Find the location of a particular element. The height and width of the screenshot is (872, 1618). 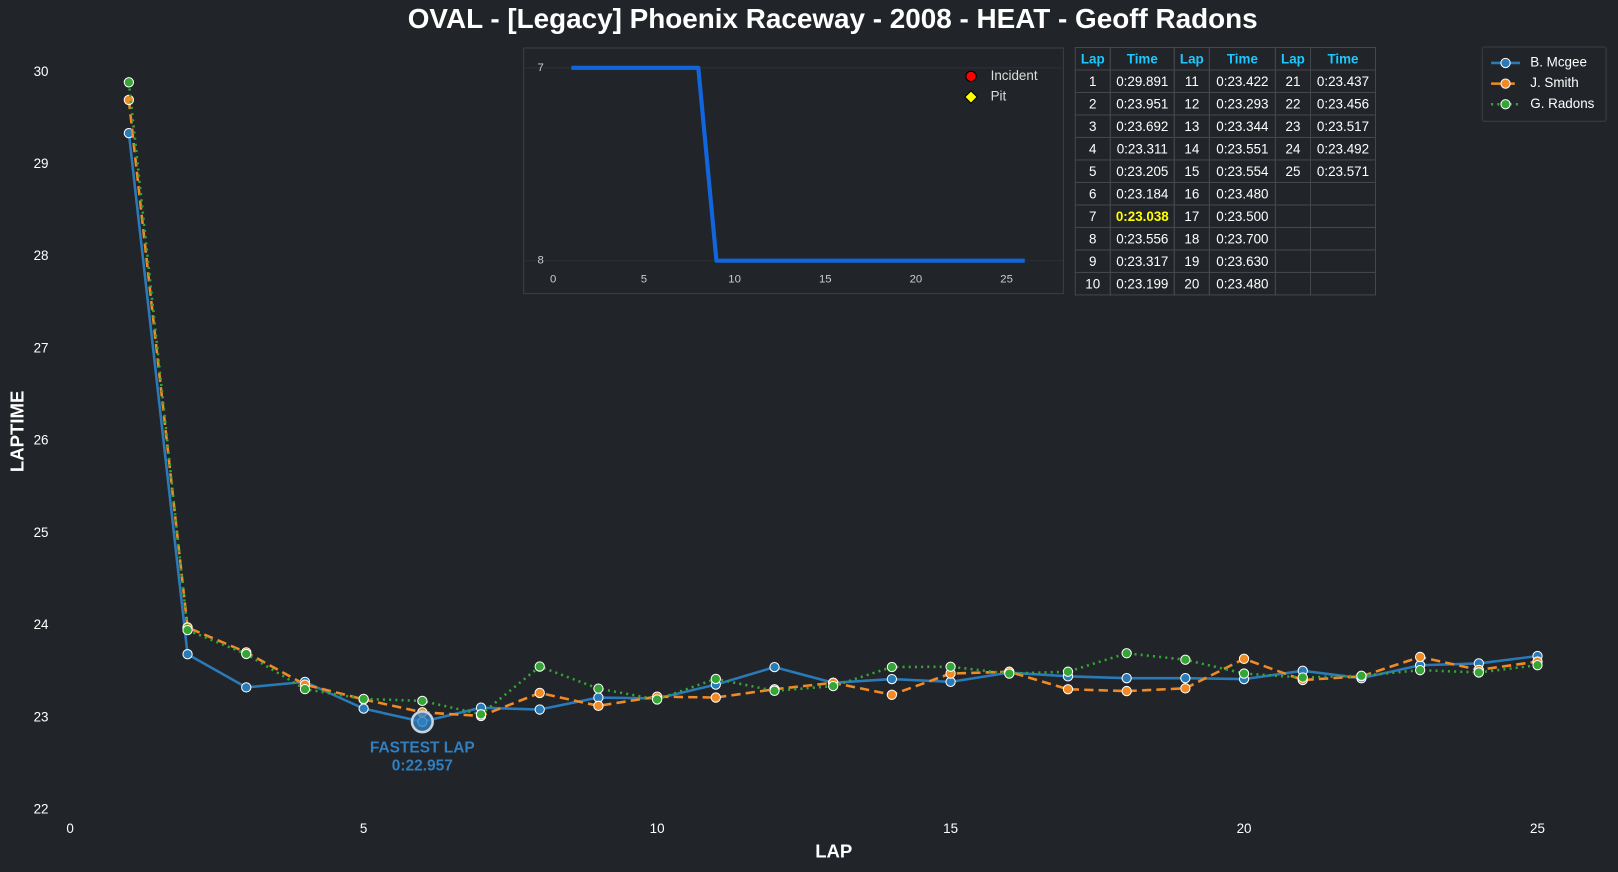

table-text: 0:23.205 is located at coordinates (1142, 171).